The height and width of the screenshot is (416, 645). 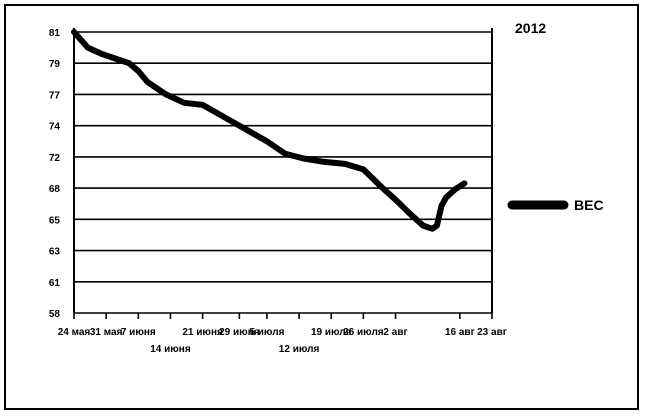 What do you see at coordinates (55, 127) in the screenshot?
I see `y-tick-label: 74` at bounding box center [55, 127].